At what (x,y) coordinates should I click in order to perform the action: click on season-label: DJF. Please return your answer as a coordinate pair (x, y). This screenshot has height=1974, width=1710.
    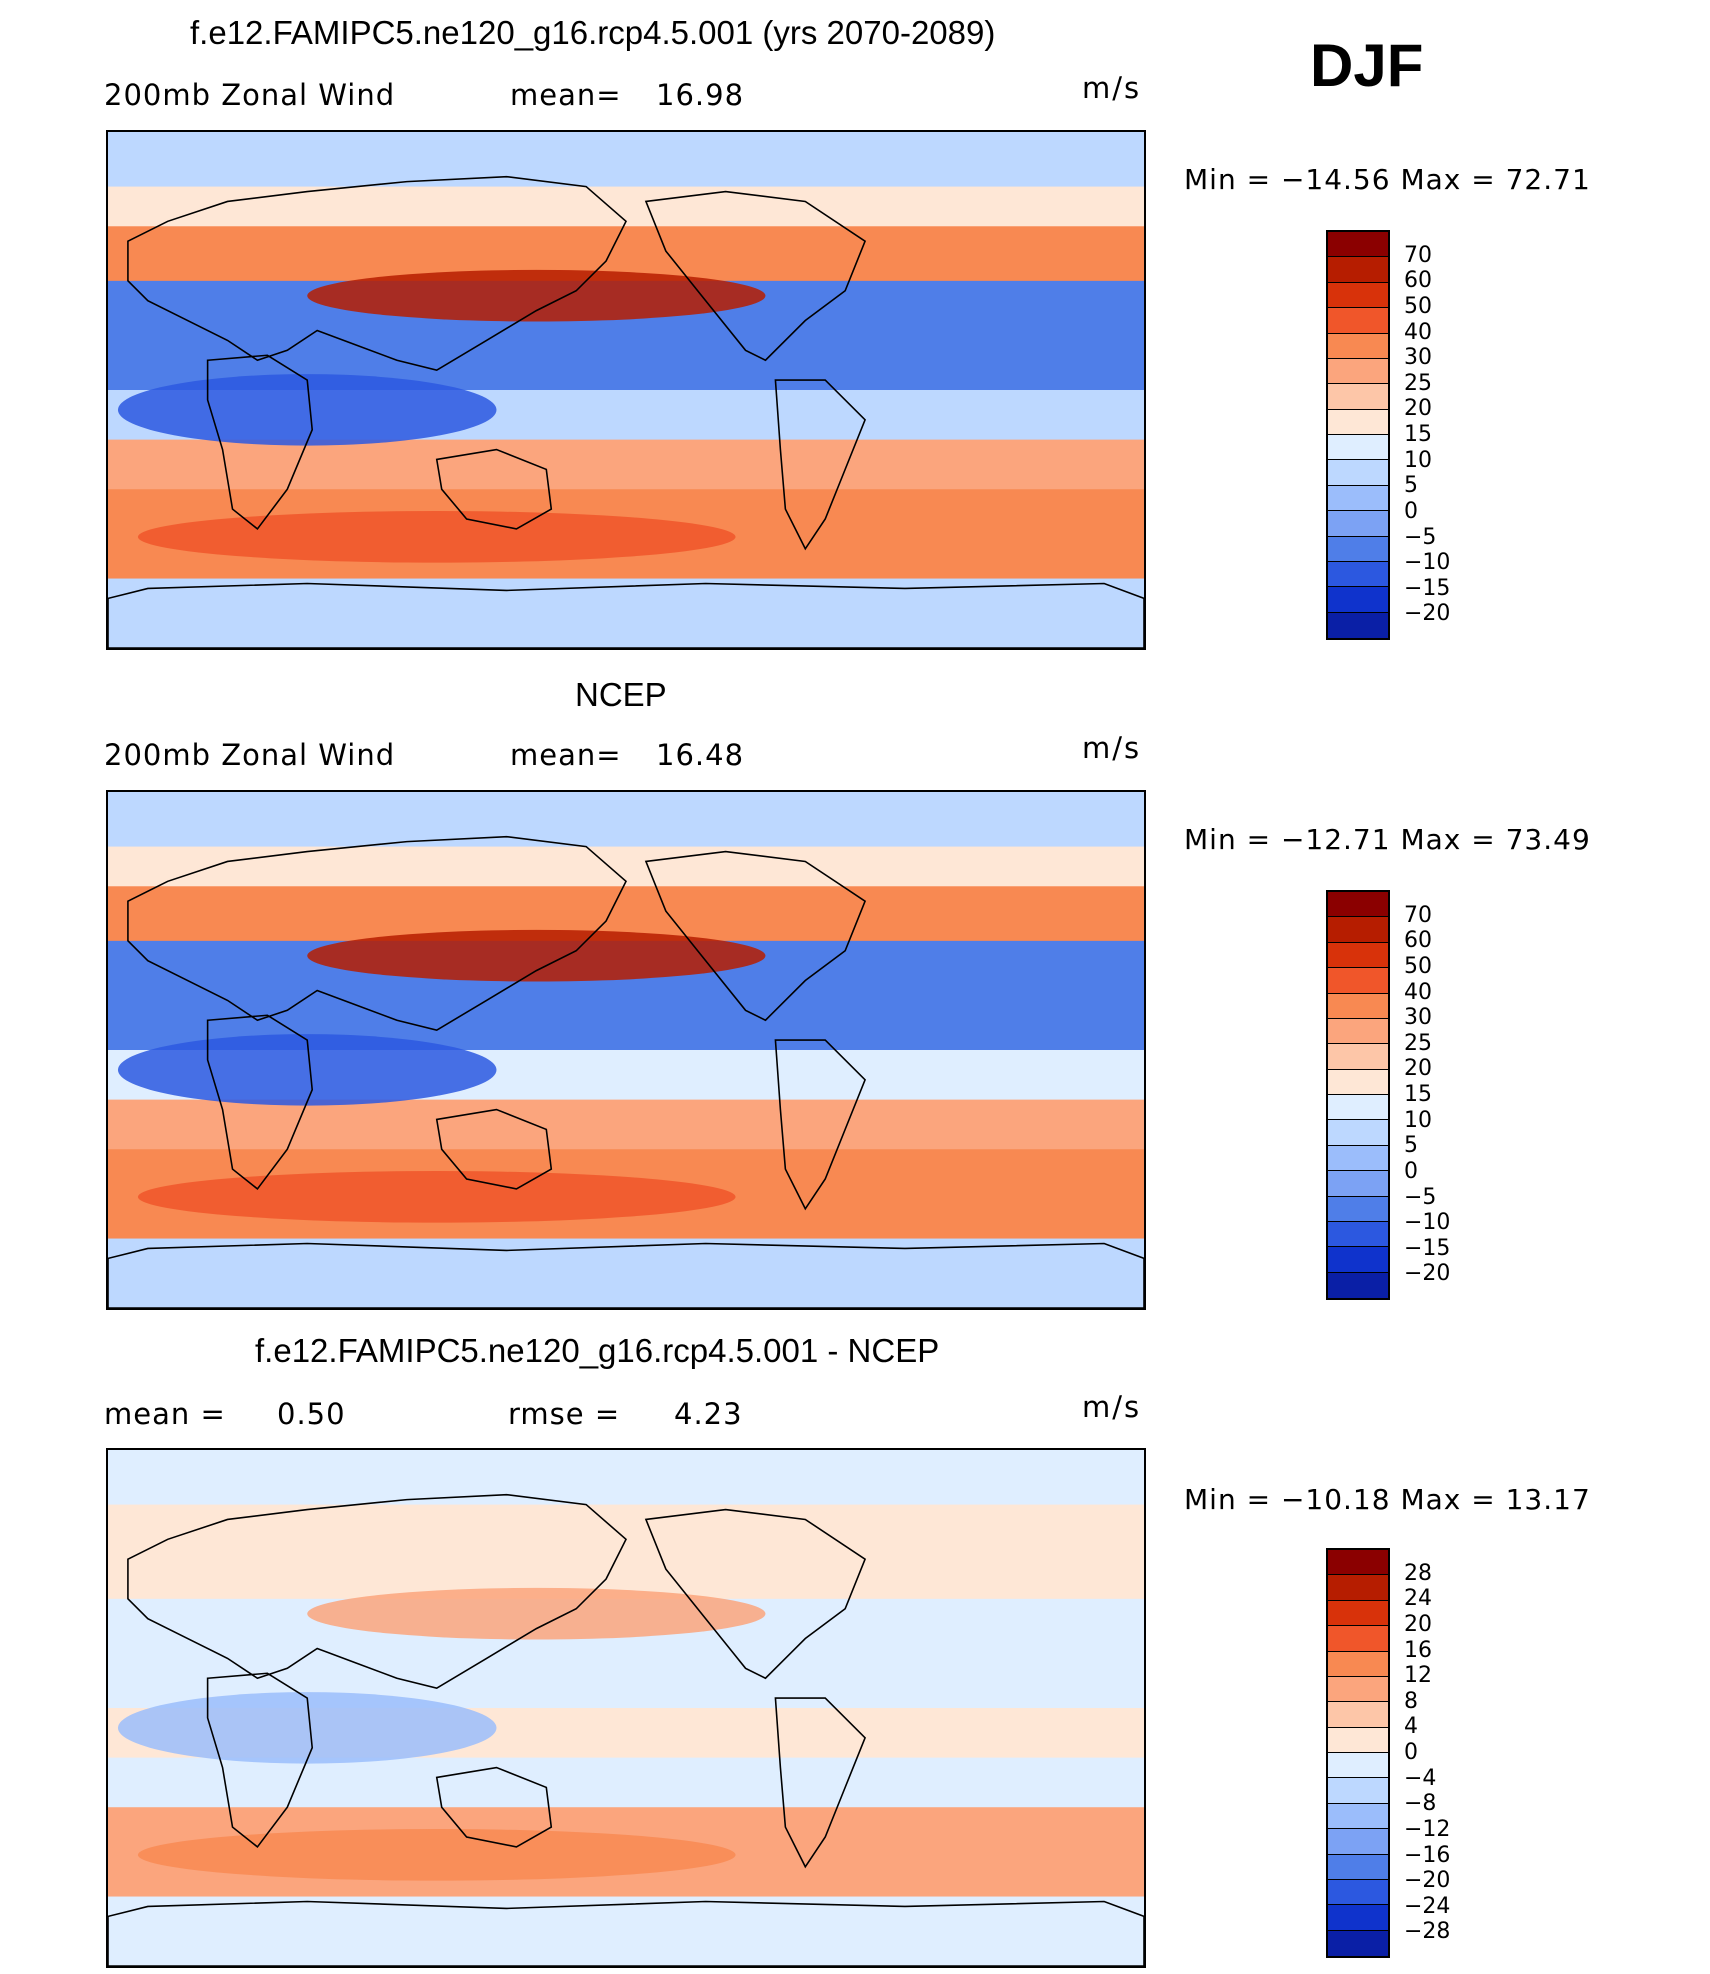
    Looking at the image, I should click on (1367, 65).